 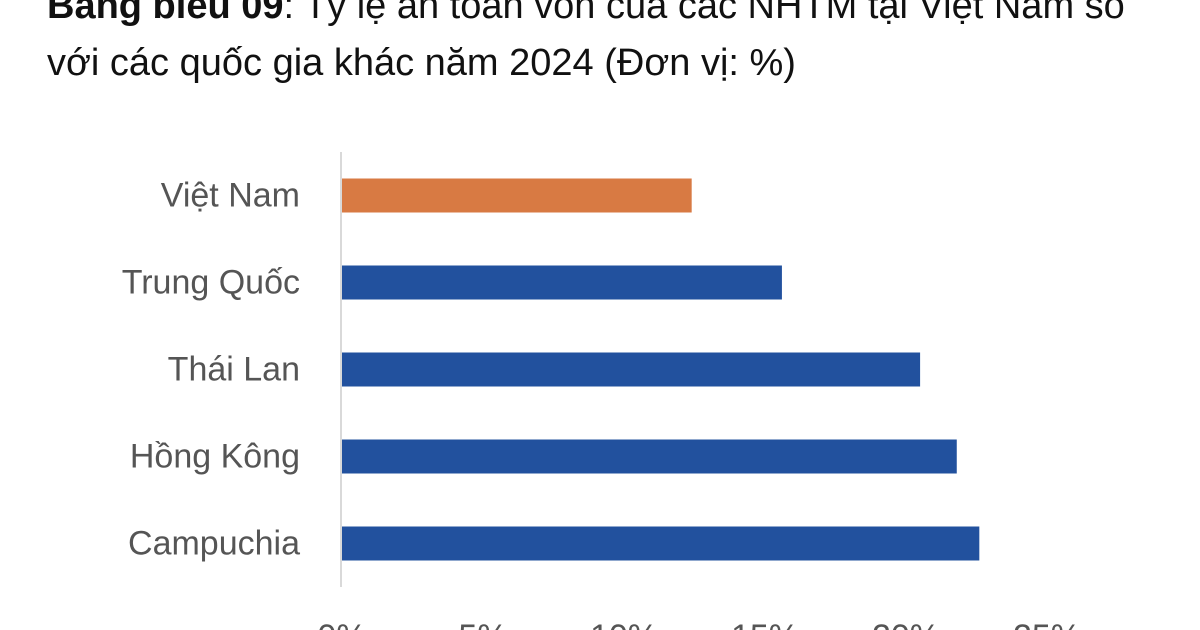 What do you see at coordinates (214, 544) in the screenshot?
I see `category-label-campuchia: Campuchia` at bounding box center [214, 544].